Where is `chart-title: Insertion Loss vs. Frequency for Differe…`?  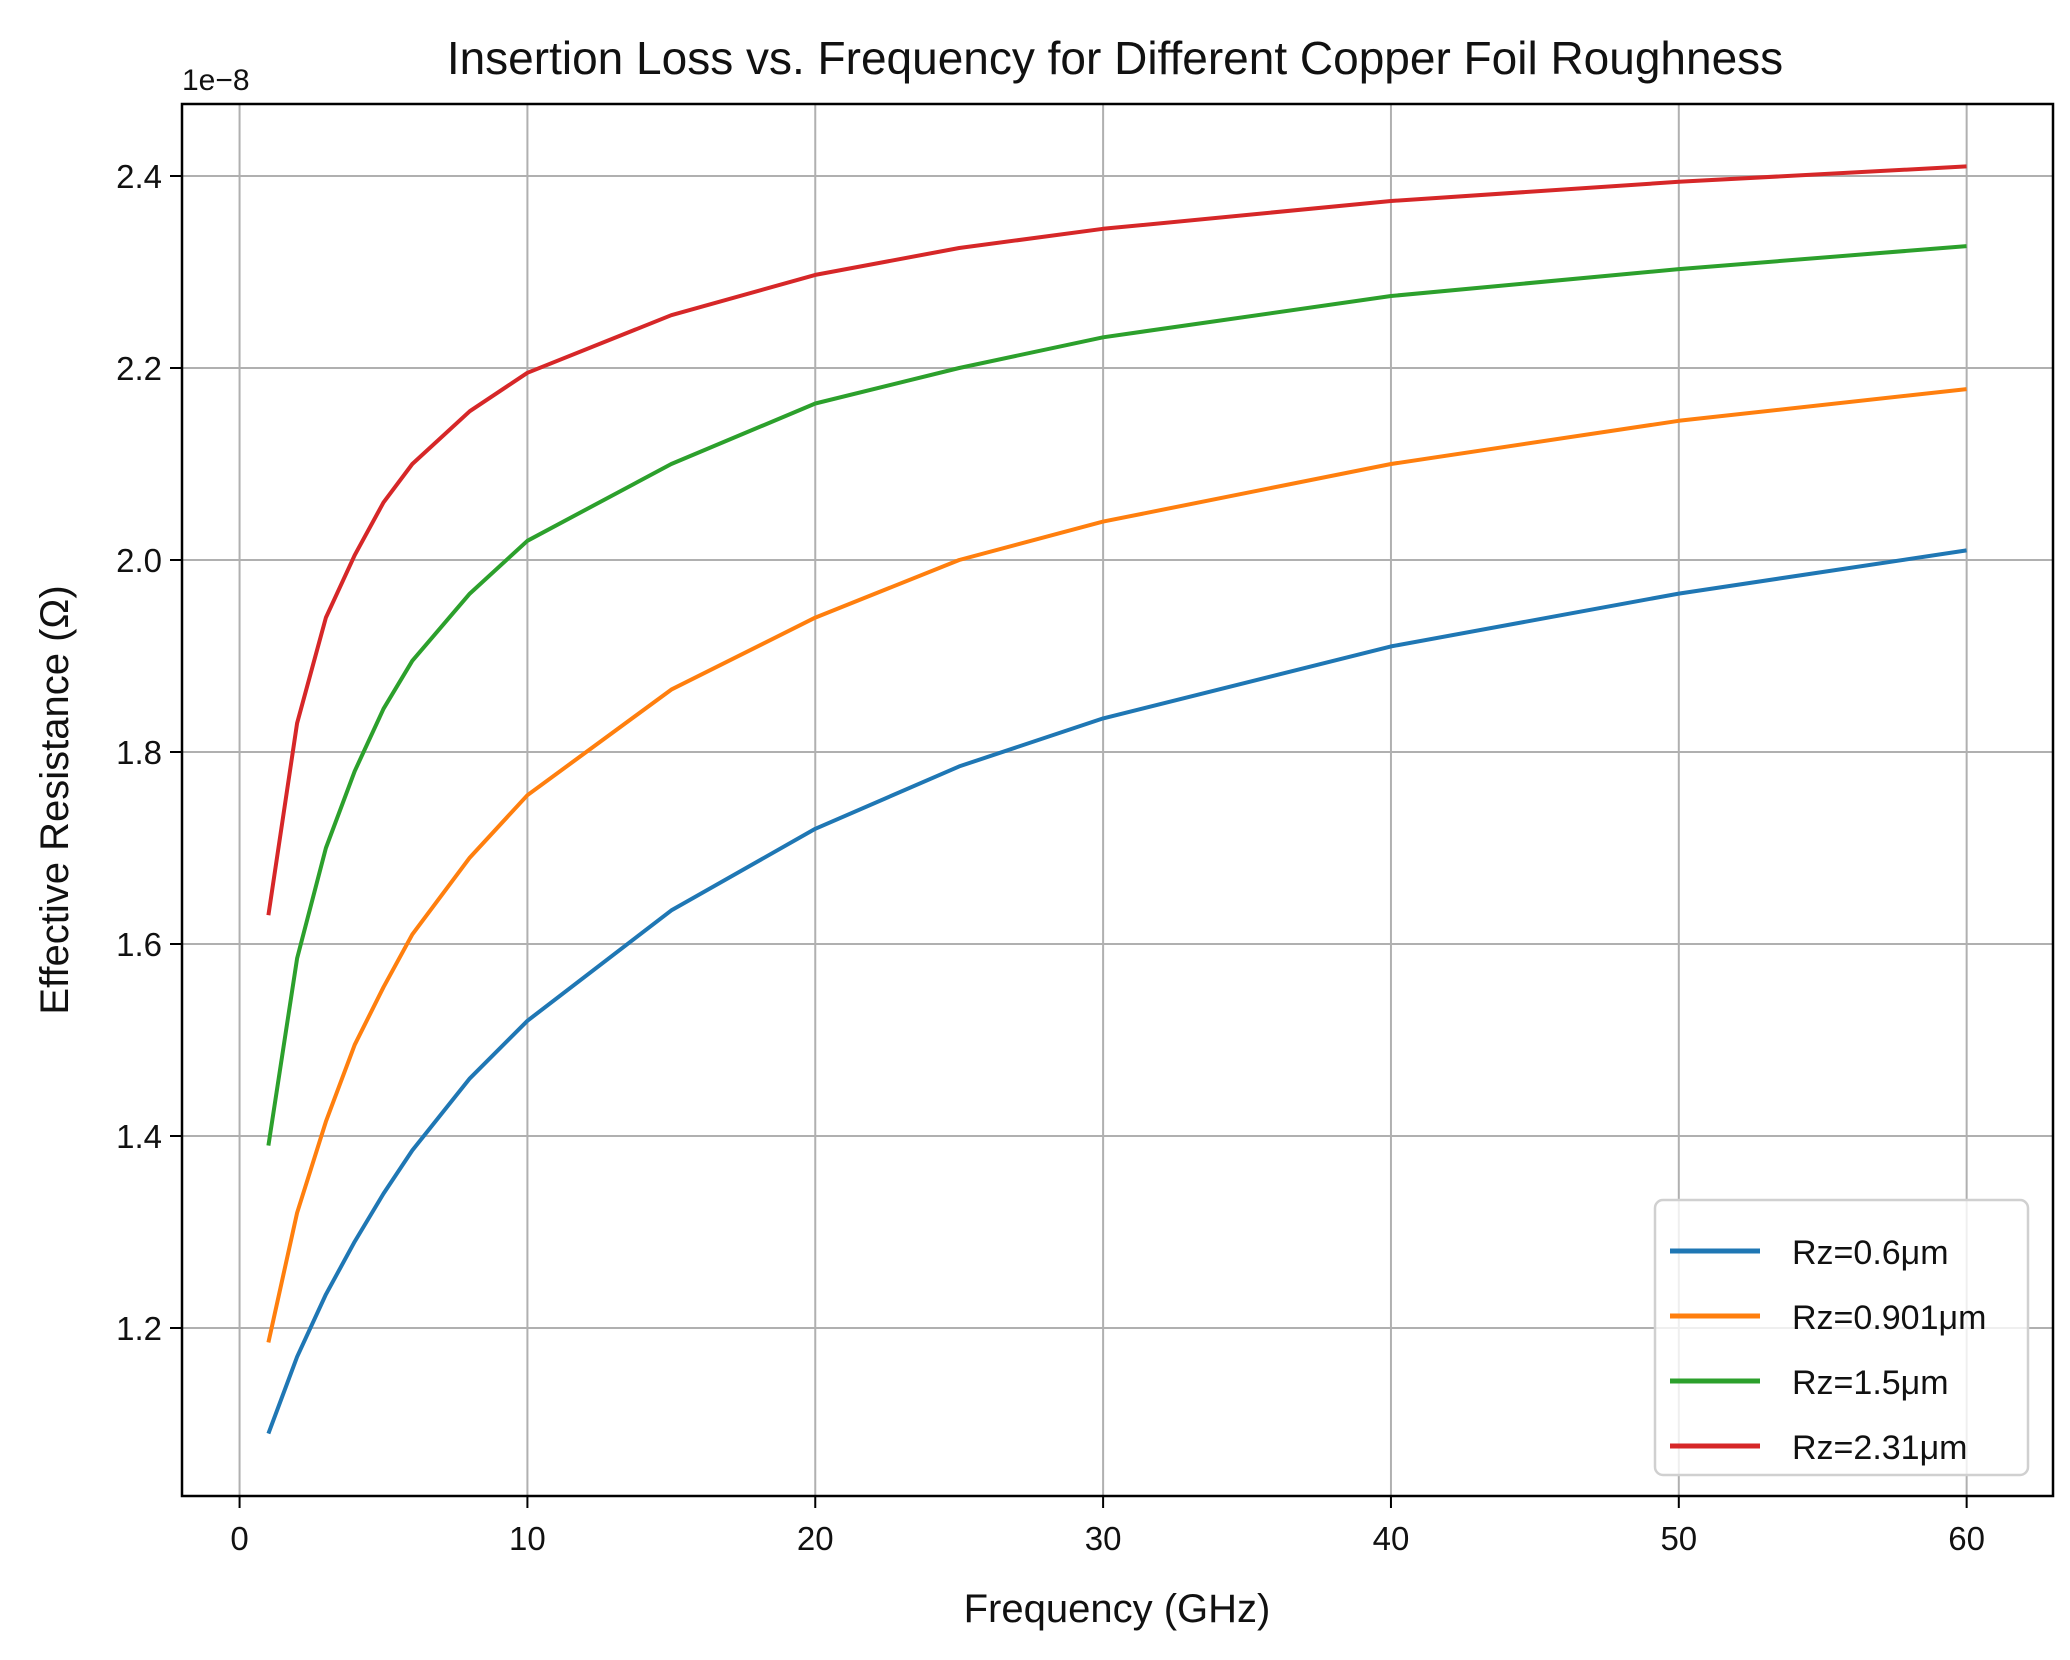 chart-title: Insertion Loss vs. Frequency for Differe… is located at coordinates (1115, 58).